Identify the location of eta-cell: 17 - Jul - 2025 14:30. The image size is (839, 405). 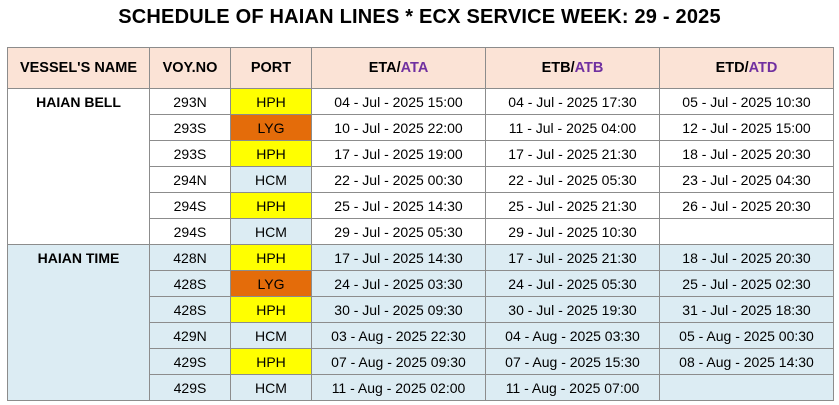
(398, 257).